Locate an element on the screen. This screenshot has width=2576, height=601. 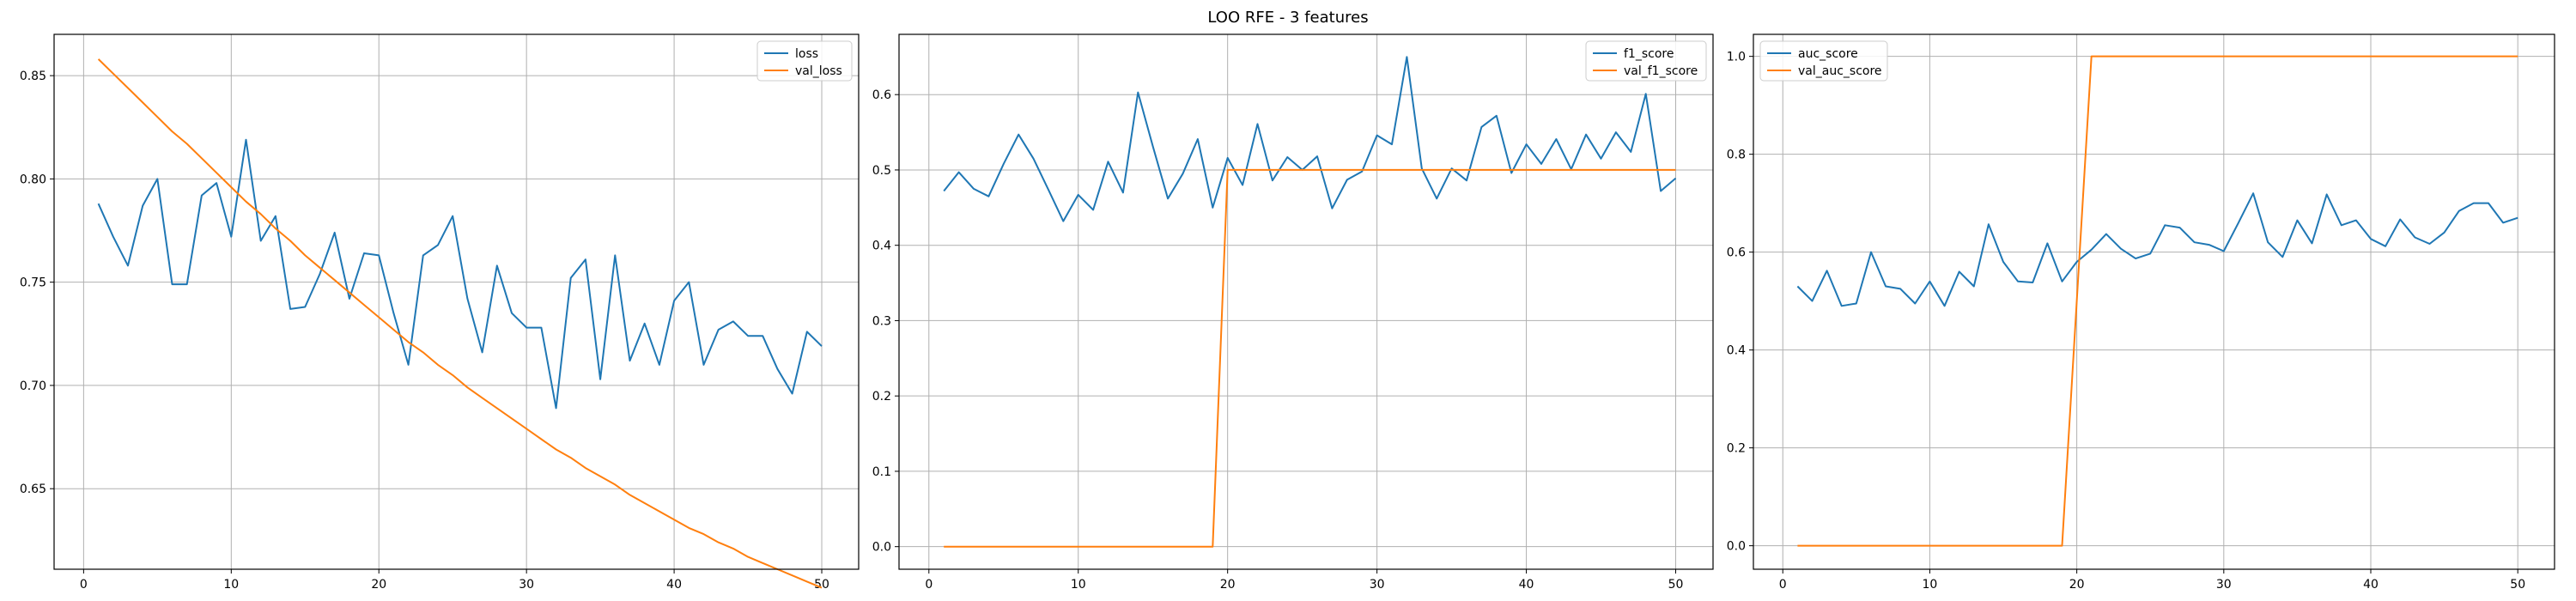
series-line-f1-score is located at coordinates (1310, 139).